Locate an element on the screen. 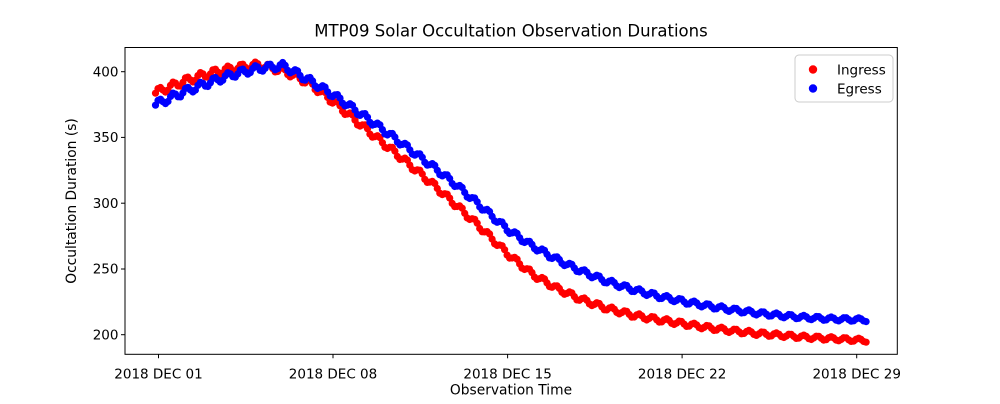 This screenshot has width=1000, height=404. legend-label-ingress: Ingress is located at coordinates (861, 70).